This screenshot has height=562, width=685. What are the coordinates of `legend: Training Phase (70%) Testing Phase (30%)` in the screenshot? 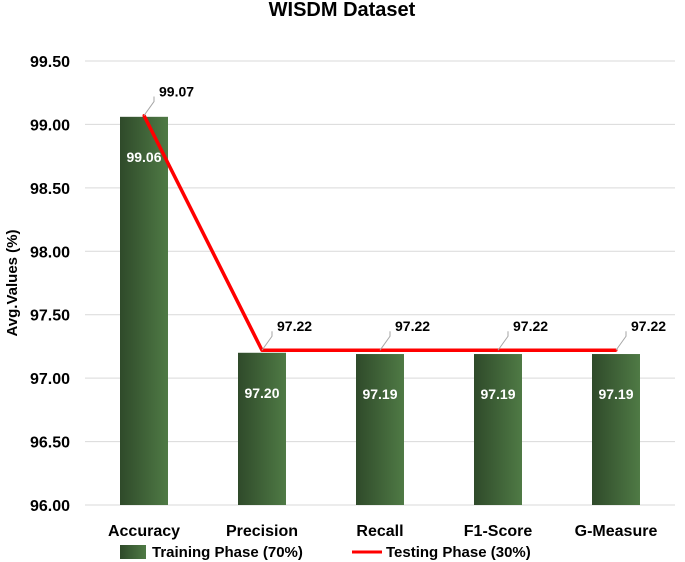 It's located at (325, 552).